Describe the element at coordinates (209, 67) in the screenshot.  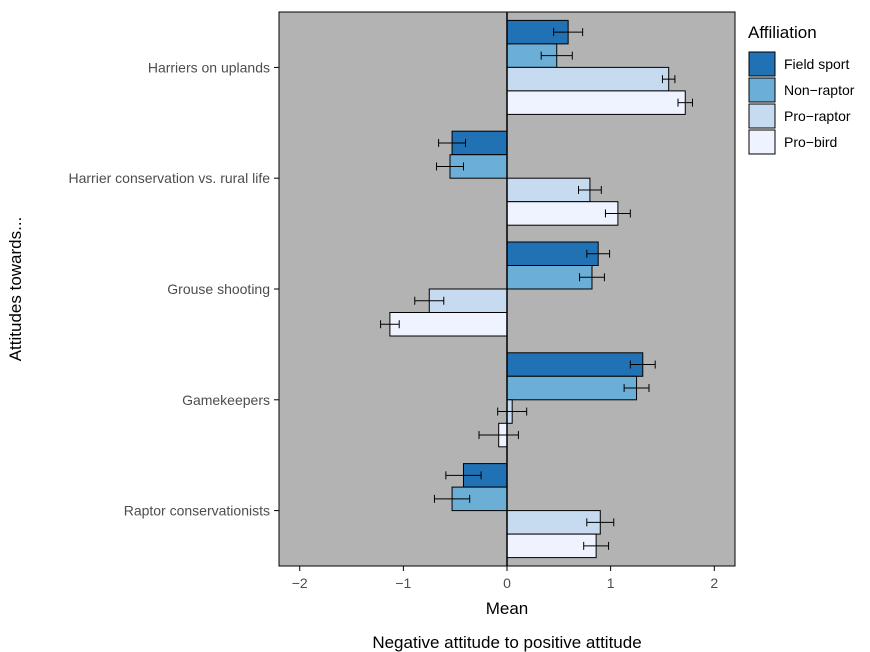
I see `y-tick-label: Harriers on uplands` at that location.